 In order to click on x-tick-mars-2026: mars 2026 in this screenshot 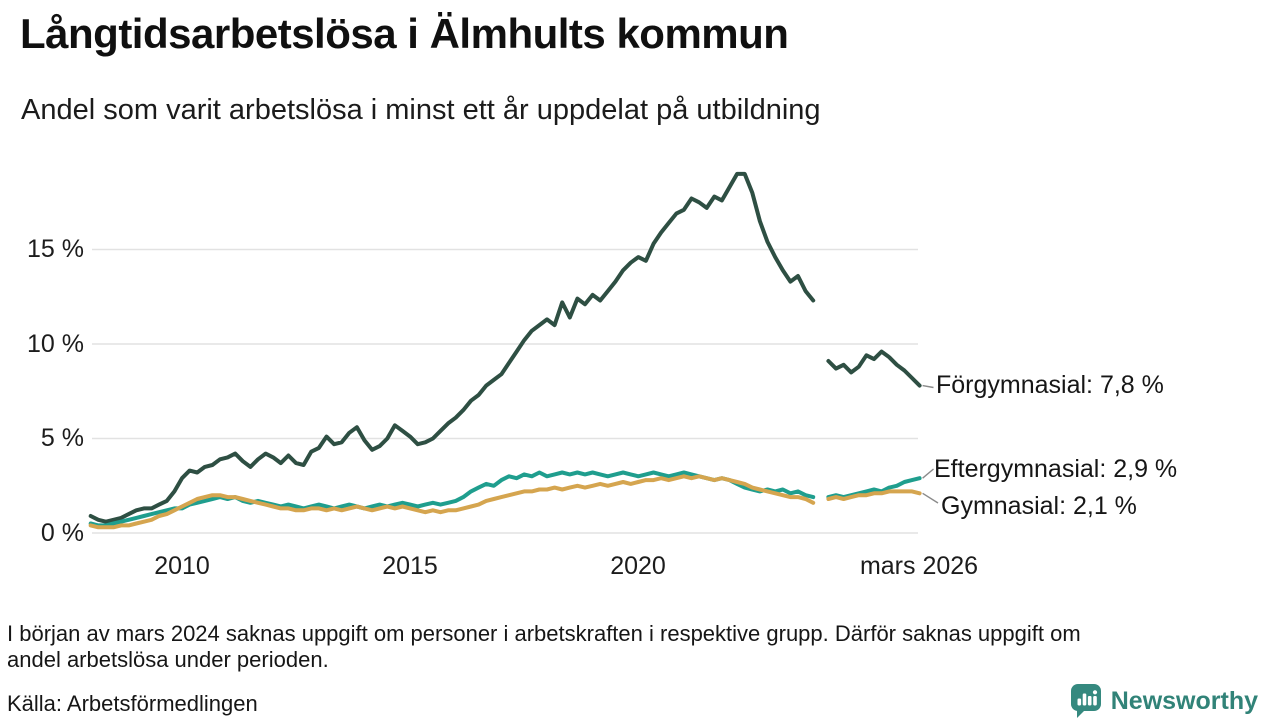, I will do `click(919, 566)`.